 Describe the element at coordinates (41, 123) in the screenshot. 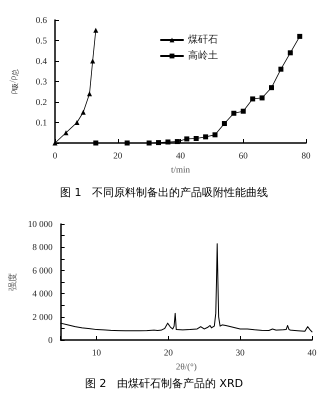

I see `y-tick-label: 0.1` at that location.